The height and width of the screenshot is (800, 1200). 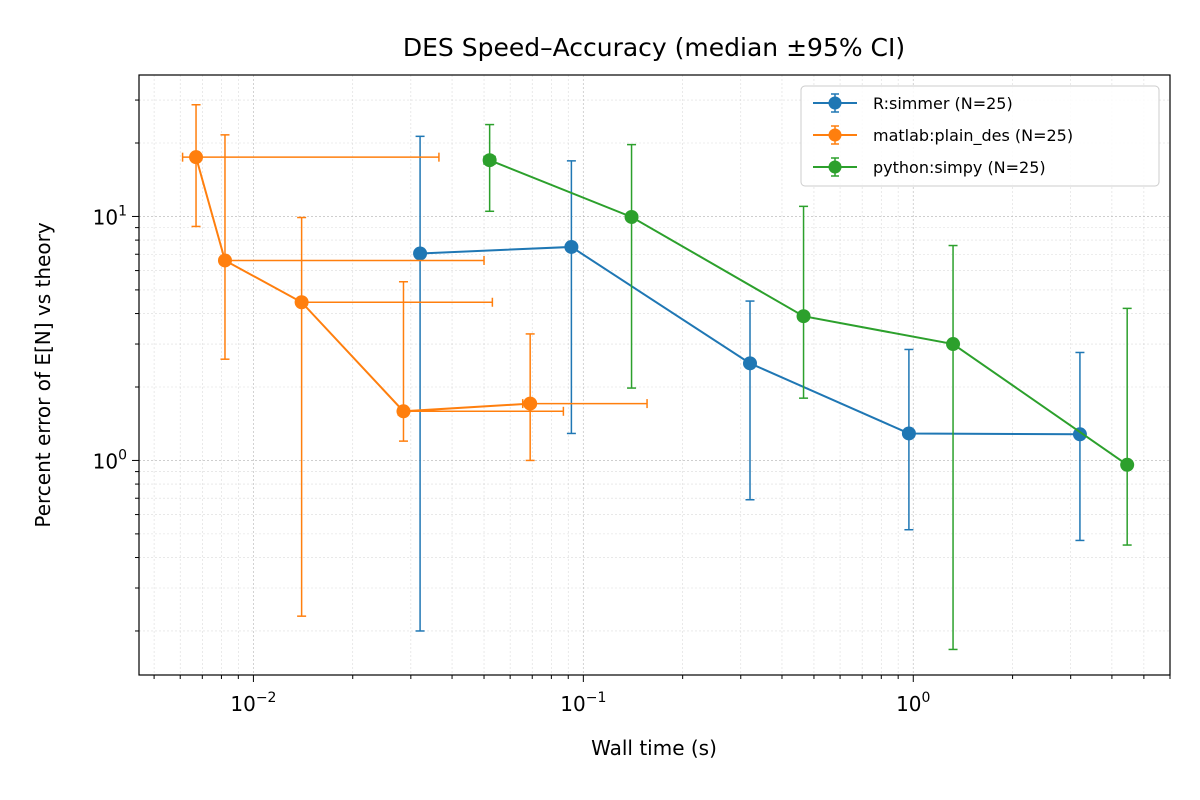 I want to click on legend-label: python:simpy (N=25), so click(x=959, y=167).